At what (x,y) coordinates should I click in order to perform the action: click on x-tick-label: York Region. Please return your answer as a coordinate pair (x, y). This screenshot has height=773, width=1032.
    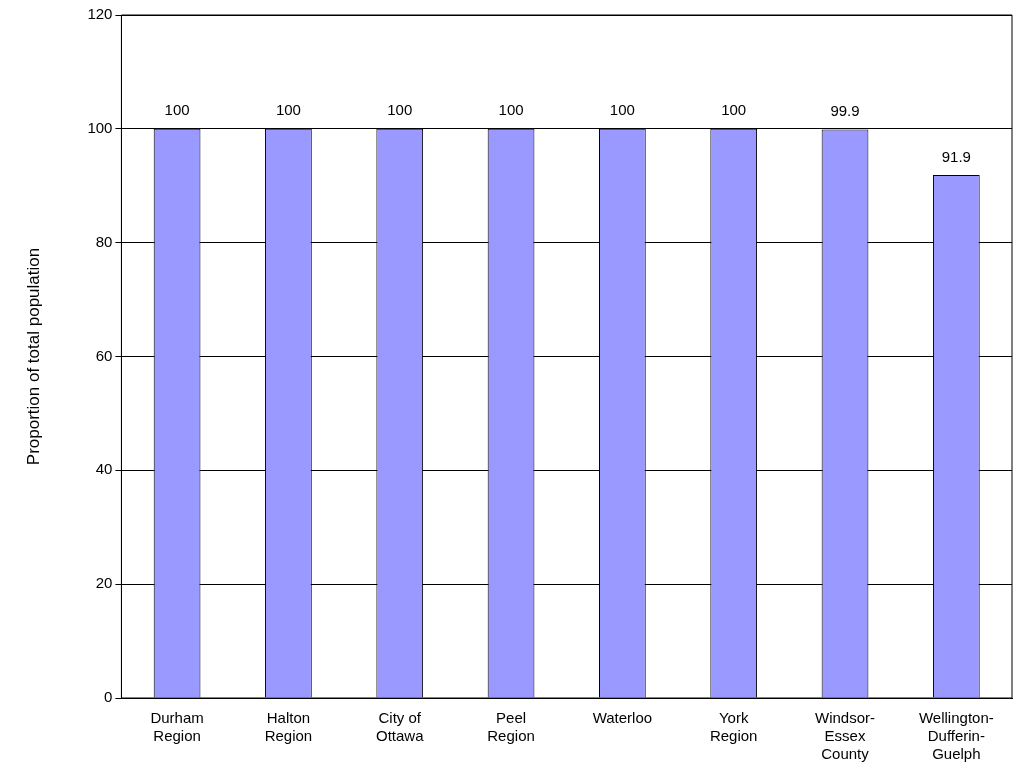
    Looking at the image, I should click on (733, 727).